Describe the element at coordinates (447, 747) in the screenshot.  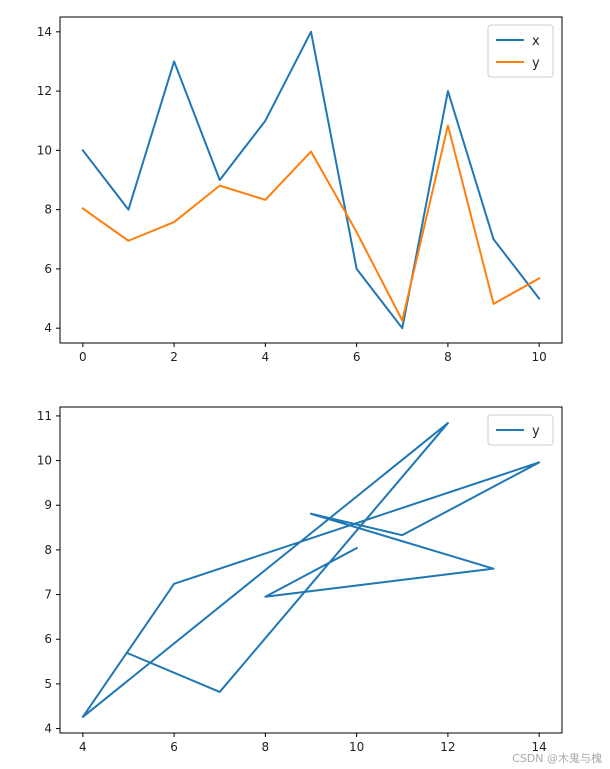
I see `x-tick-label: 12` at that location.